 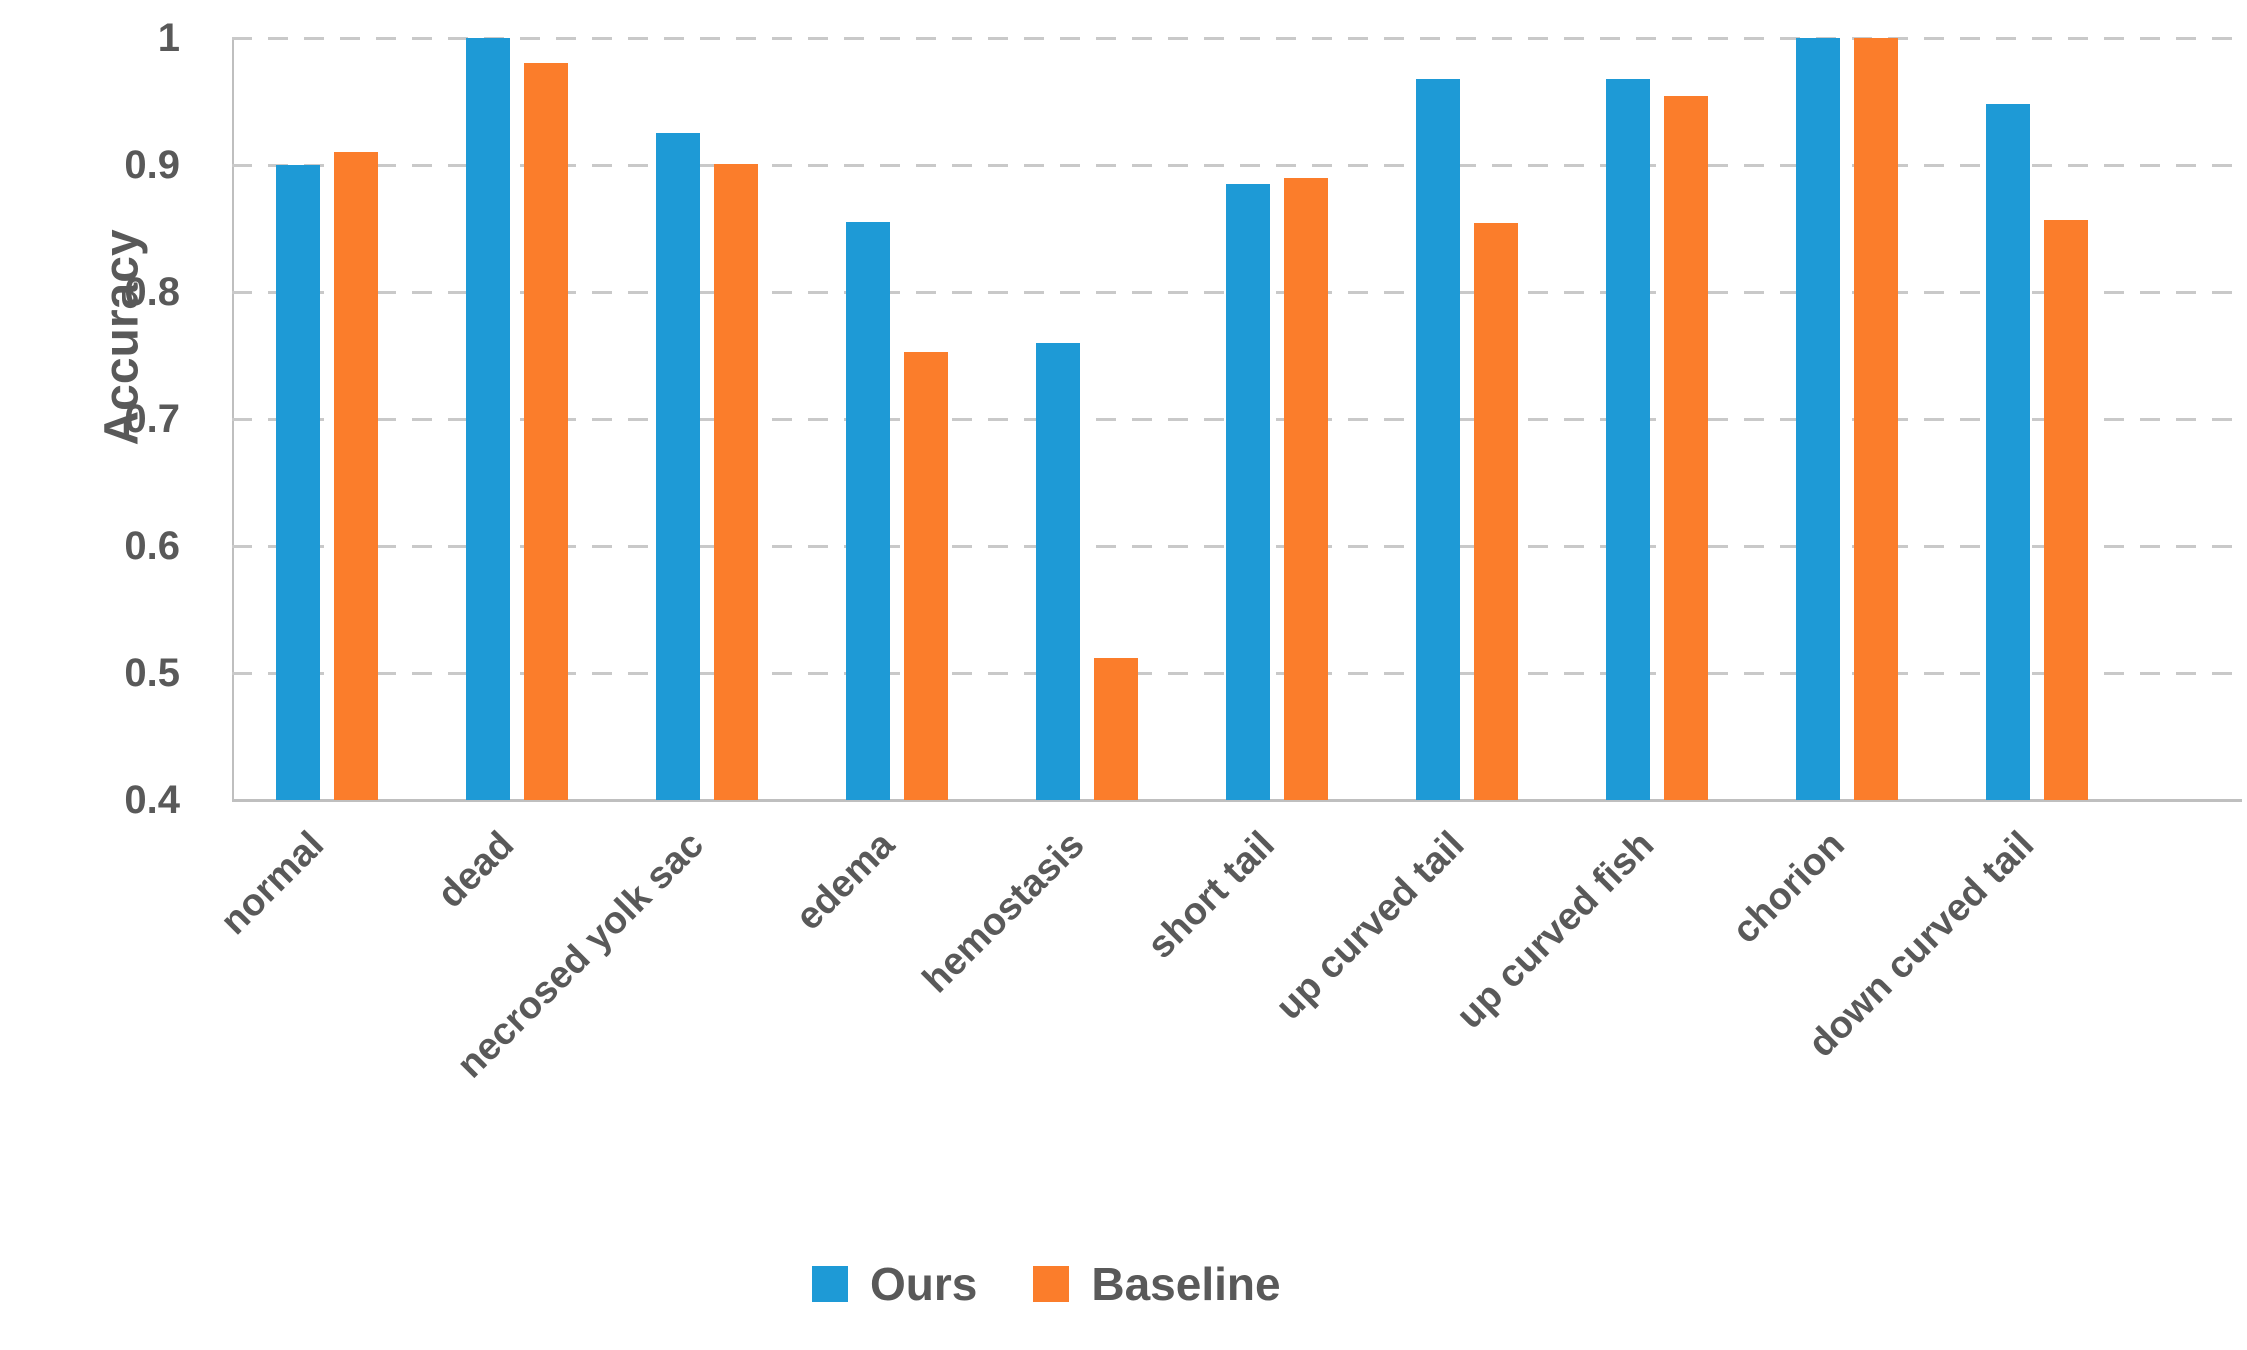 I want to click on x-tick-label: normal, so click(x=273, y=883).